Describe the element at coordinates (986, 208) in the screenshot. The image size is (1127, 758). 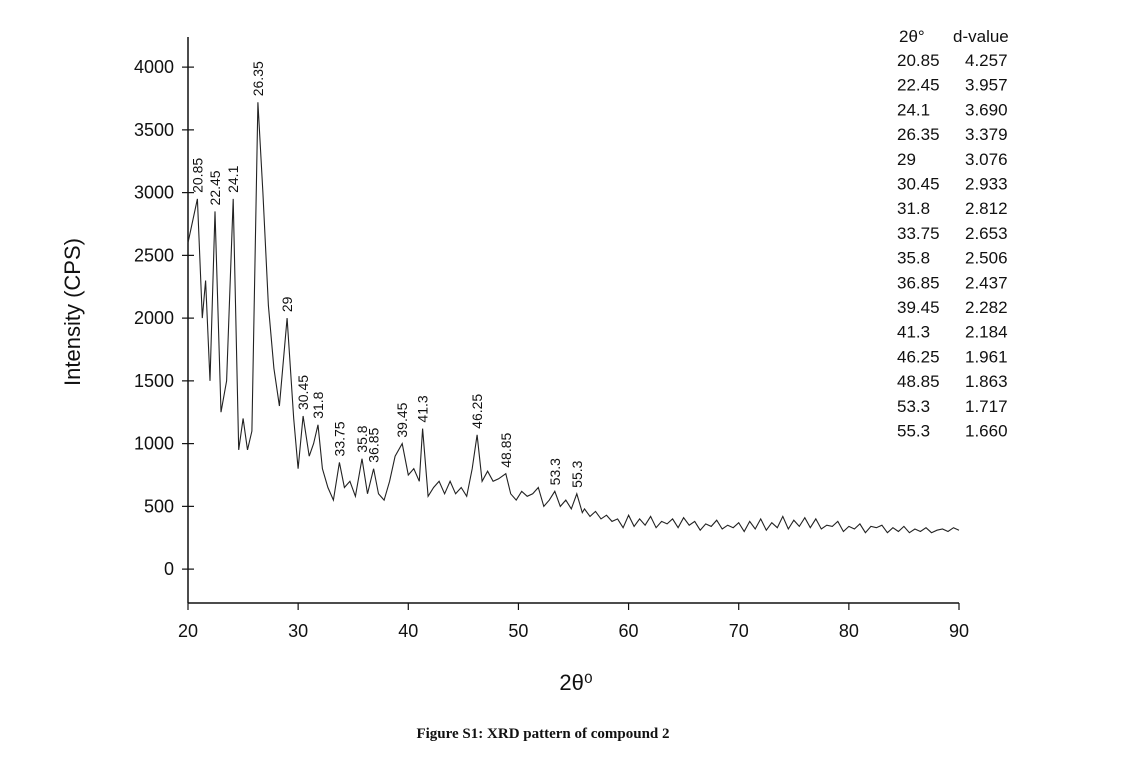
I see `table-cell: 2.812` at that location.